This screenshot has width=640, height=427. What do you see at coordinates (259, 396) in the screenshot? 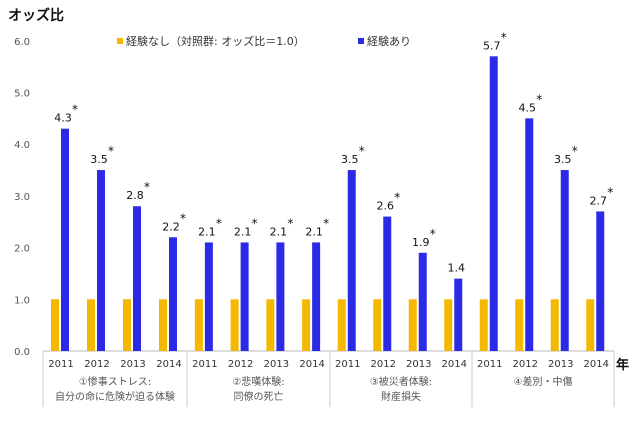
I see `group-label: 同僚の死亡` at bounding box center [259, 396].